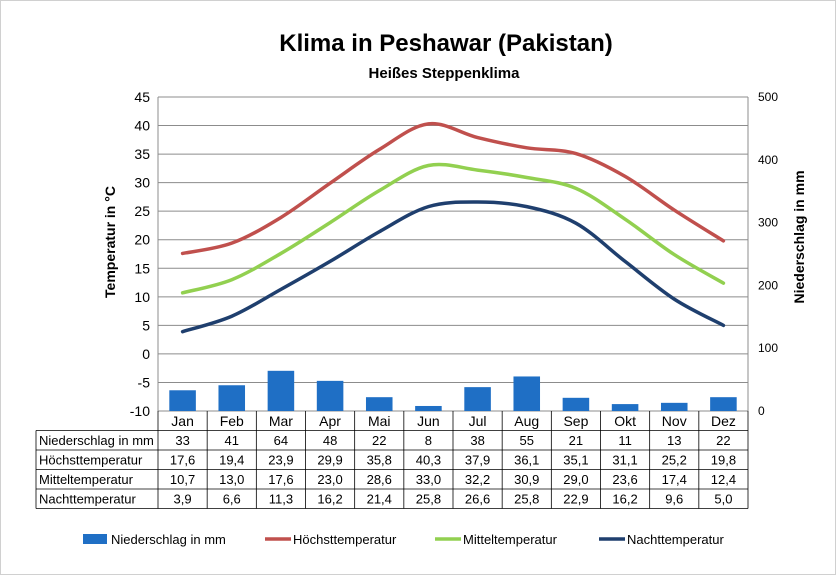 The height and width of the screenshot is (579, 836). I want to click on table-cell: 32,2, so click(477, 479).